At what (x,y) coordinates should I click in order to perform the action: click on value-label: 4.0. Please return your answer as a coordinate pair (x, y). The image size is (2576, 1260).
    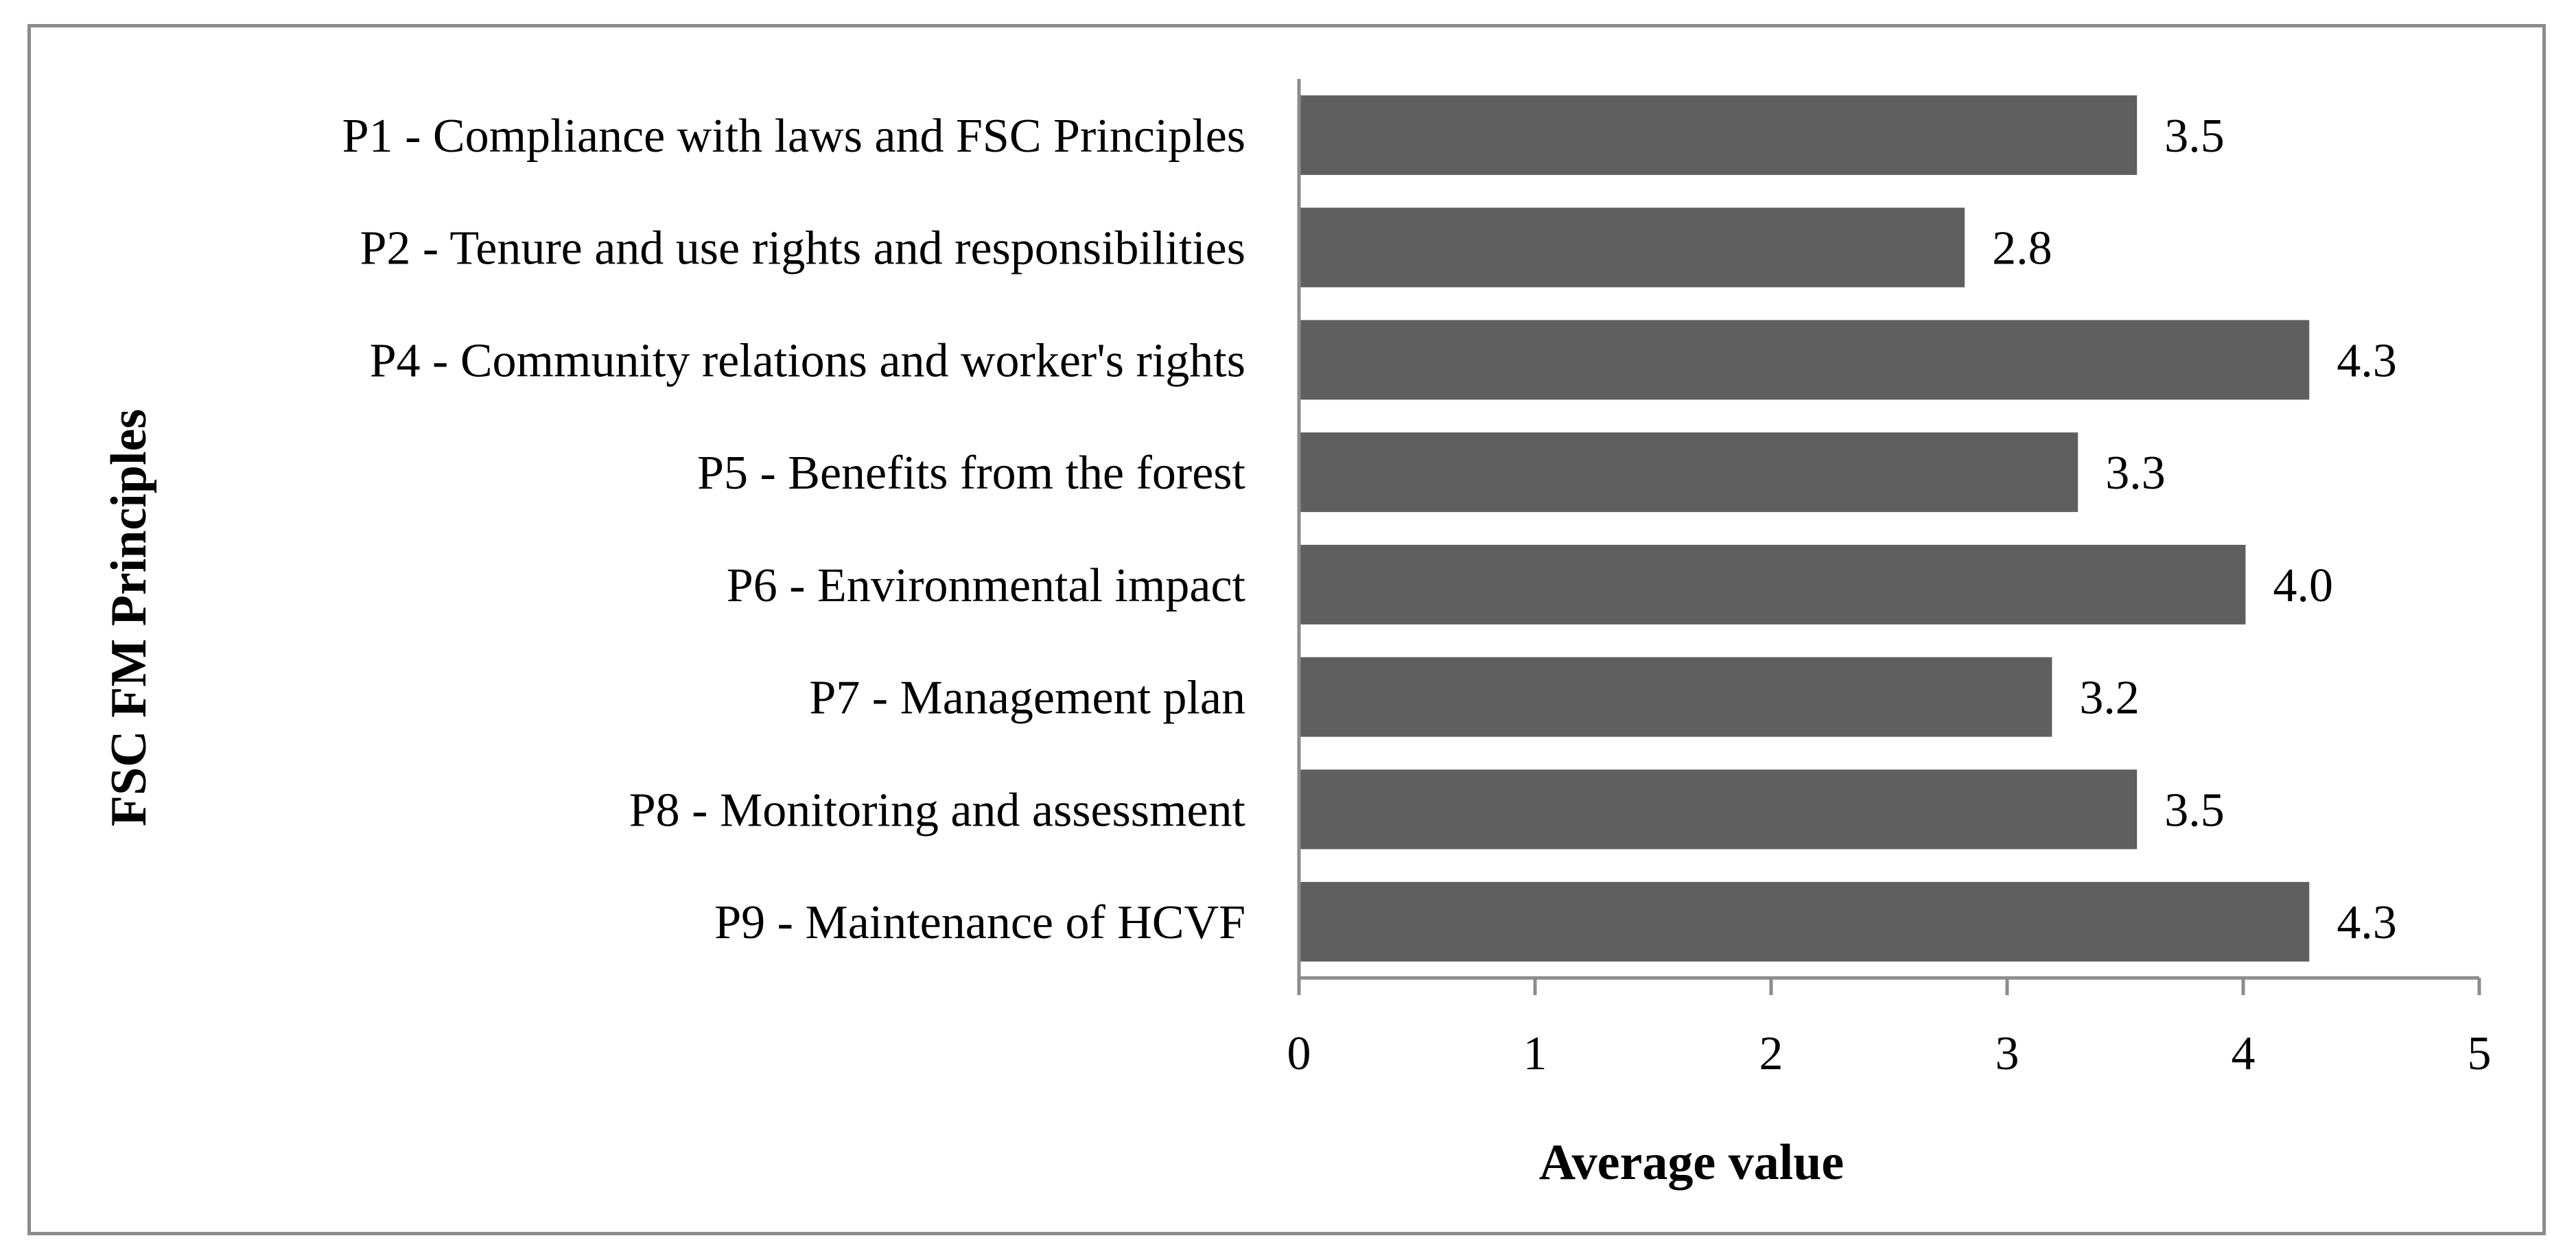
    Looking at the image, I should click on (2303, 585).